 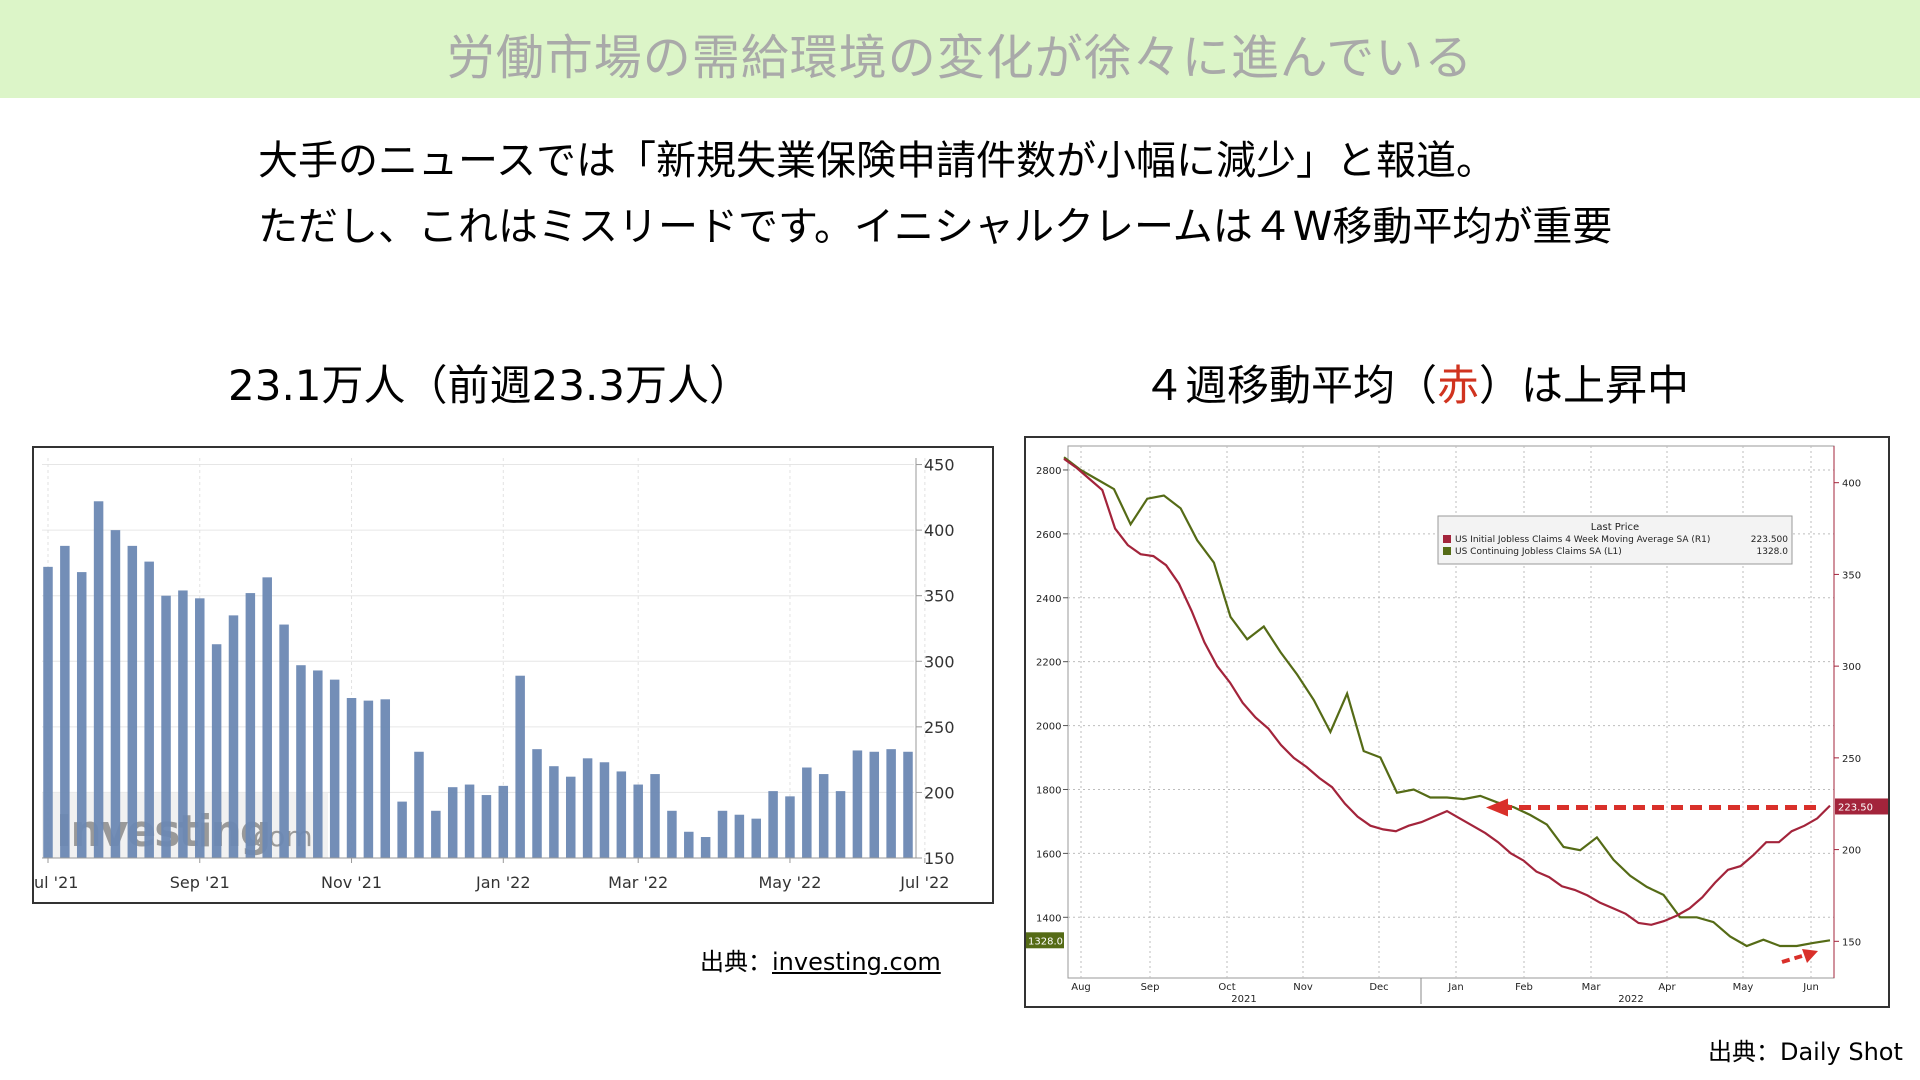 What do you see at coordinates (1458, 385) in the screenshot?
I see `right-subtitle-red: 赤` at bounding box center [1458, 385].